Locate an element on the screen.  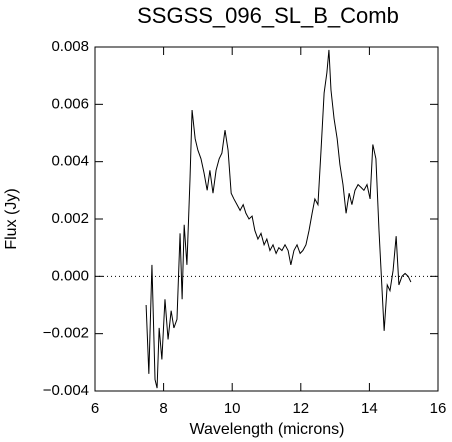
y-tick-label: 0.006 is located at coordinates (70, 103).